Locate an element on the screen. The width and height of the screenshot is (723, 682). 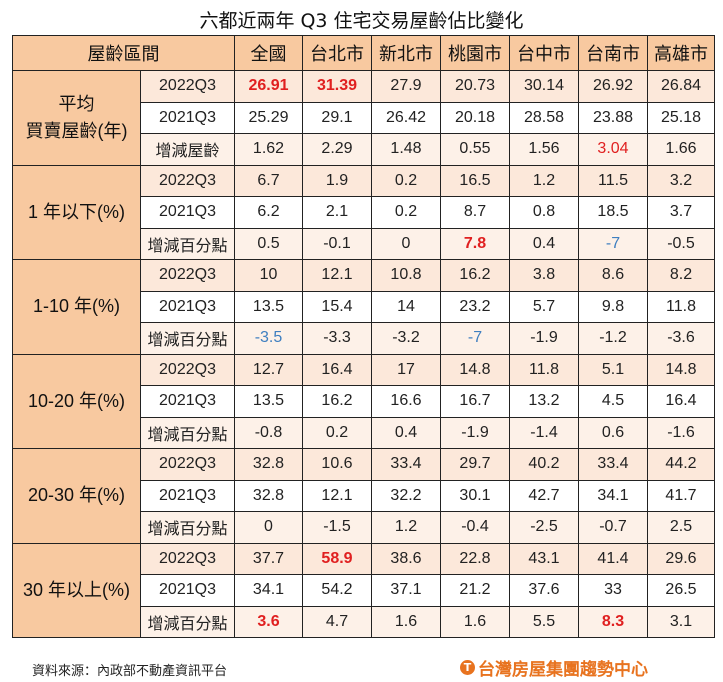
value-cell: -0.5 is located at coordinates (681, 243).